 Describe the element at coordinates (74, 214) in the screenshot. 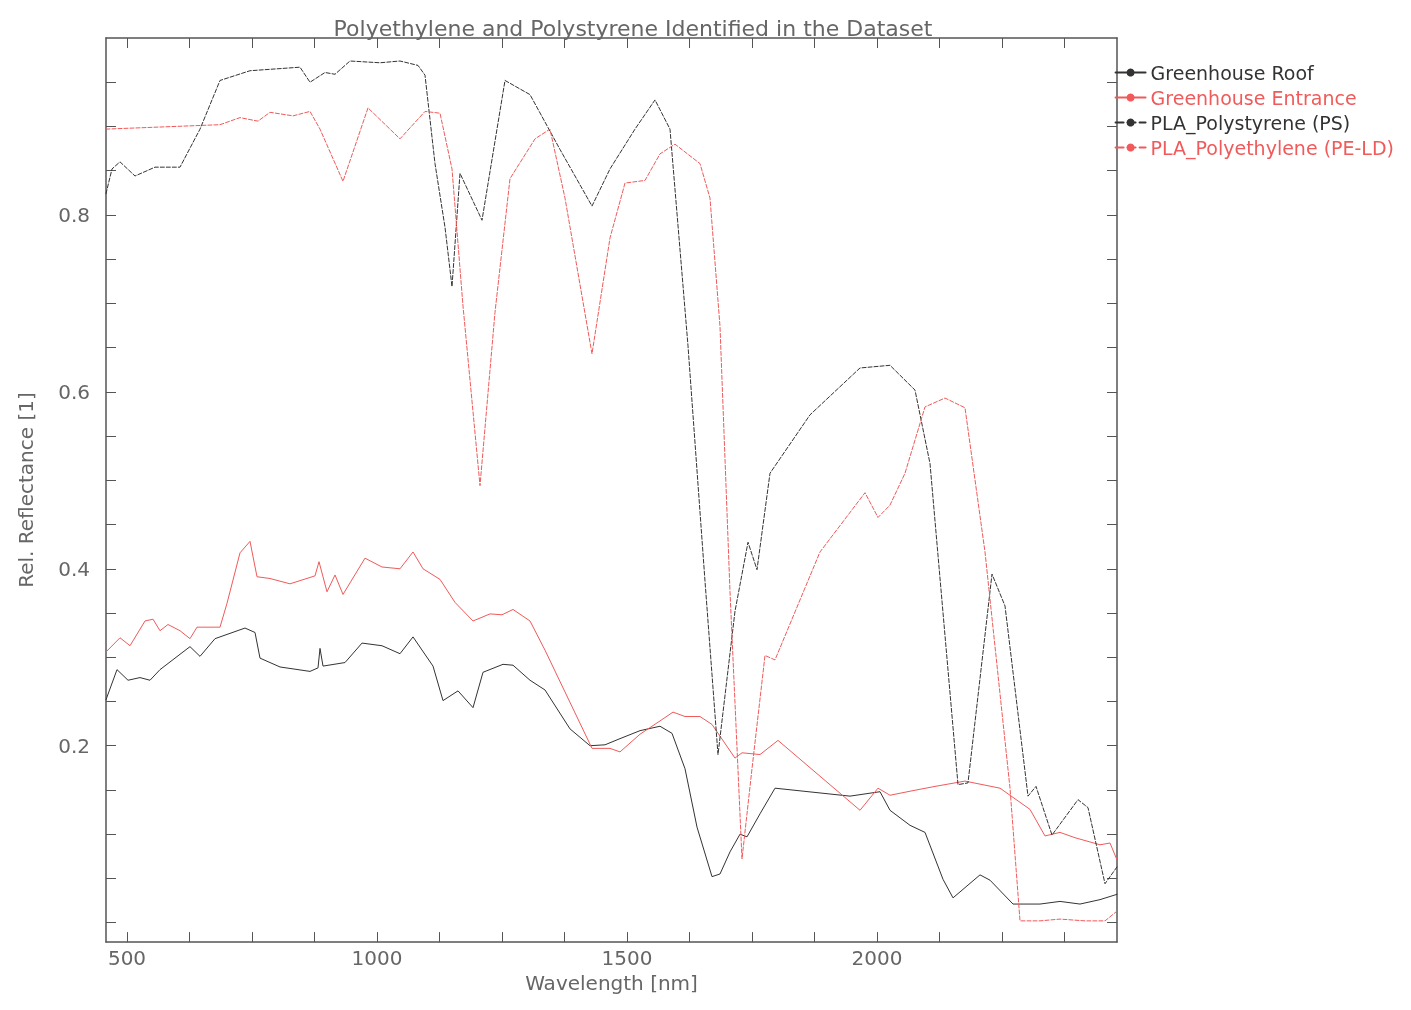

I see `y-tick-label: 0.8` at that location.